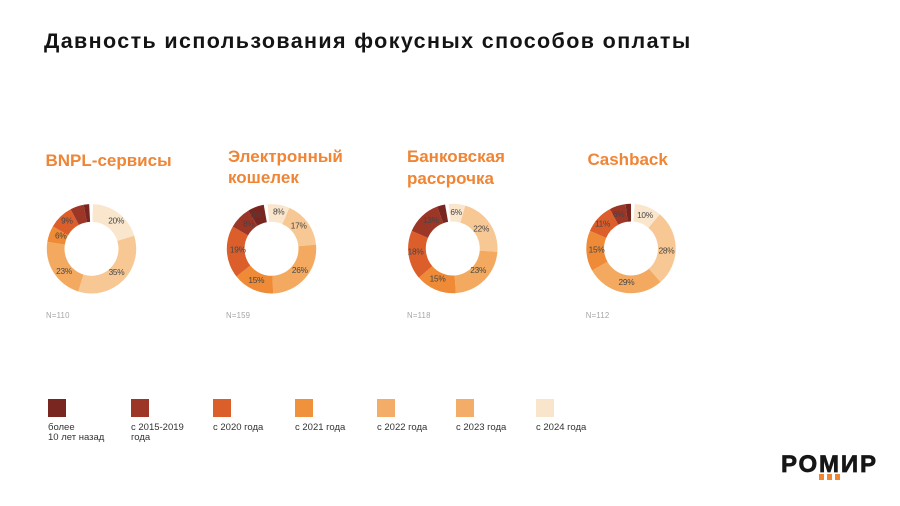  Describe the element at coordinates (238, 249) in the screenshot. I see `svg-text: 19%` at that location.